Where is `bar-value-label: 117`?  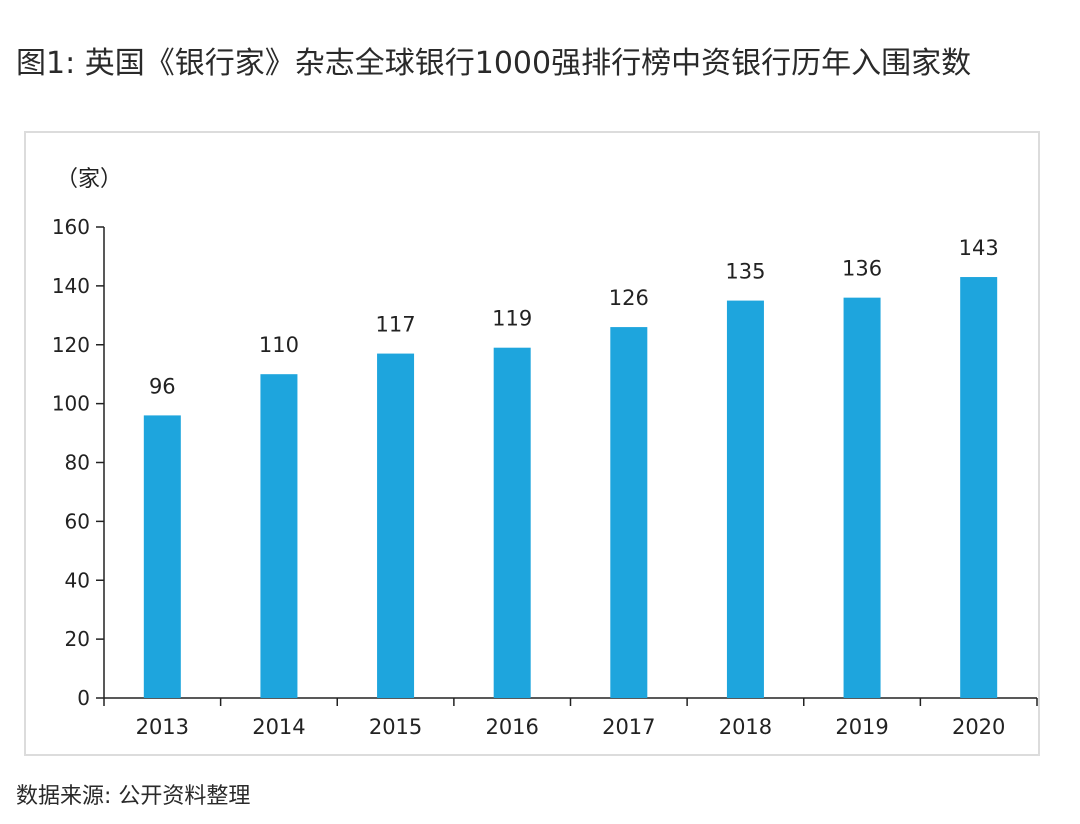 bar-value-label: 117 is located at coordinates (396, 325).